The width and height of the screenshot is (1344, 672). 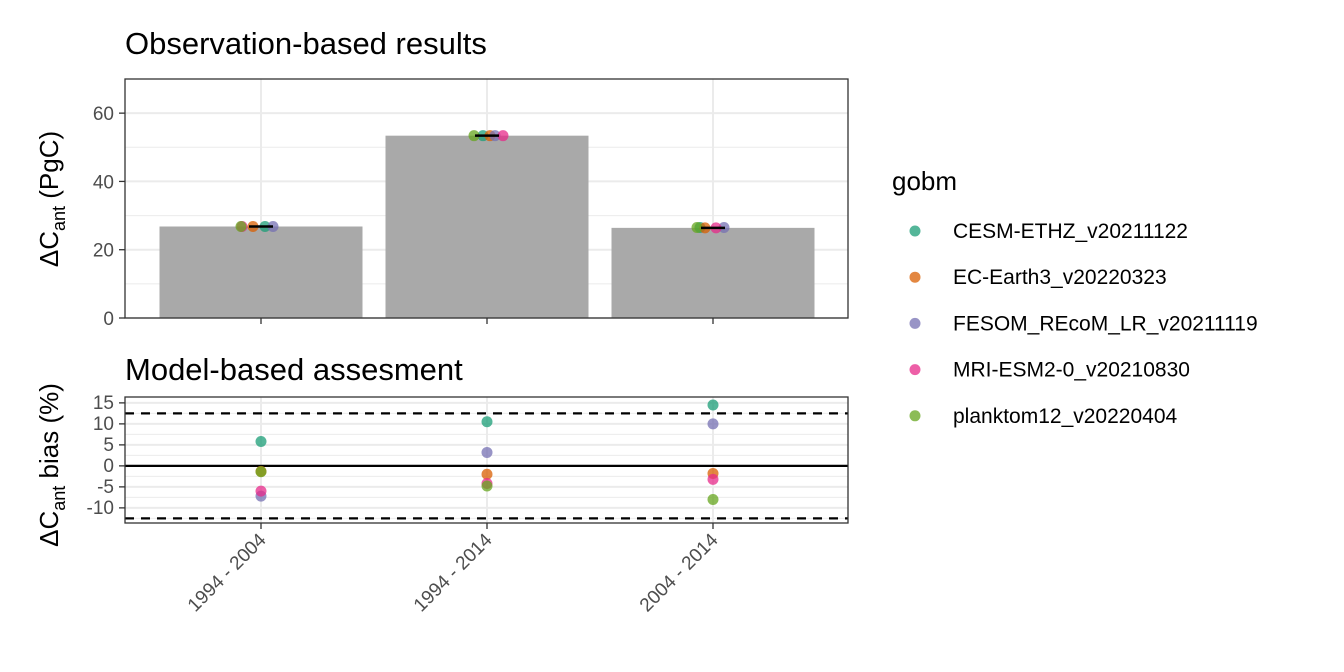 What do you see at coordinates (103, 114) in the screenshot?
I see `top-y-tick-label: 60` at bounding box center [103, 114].